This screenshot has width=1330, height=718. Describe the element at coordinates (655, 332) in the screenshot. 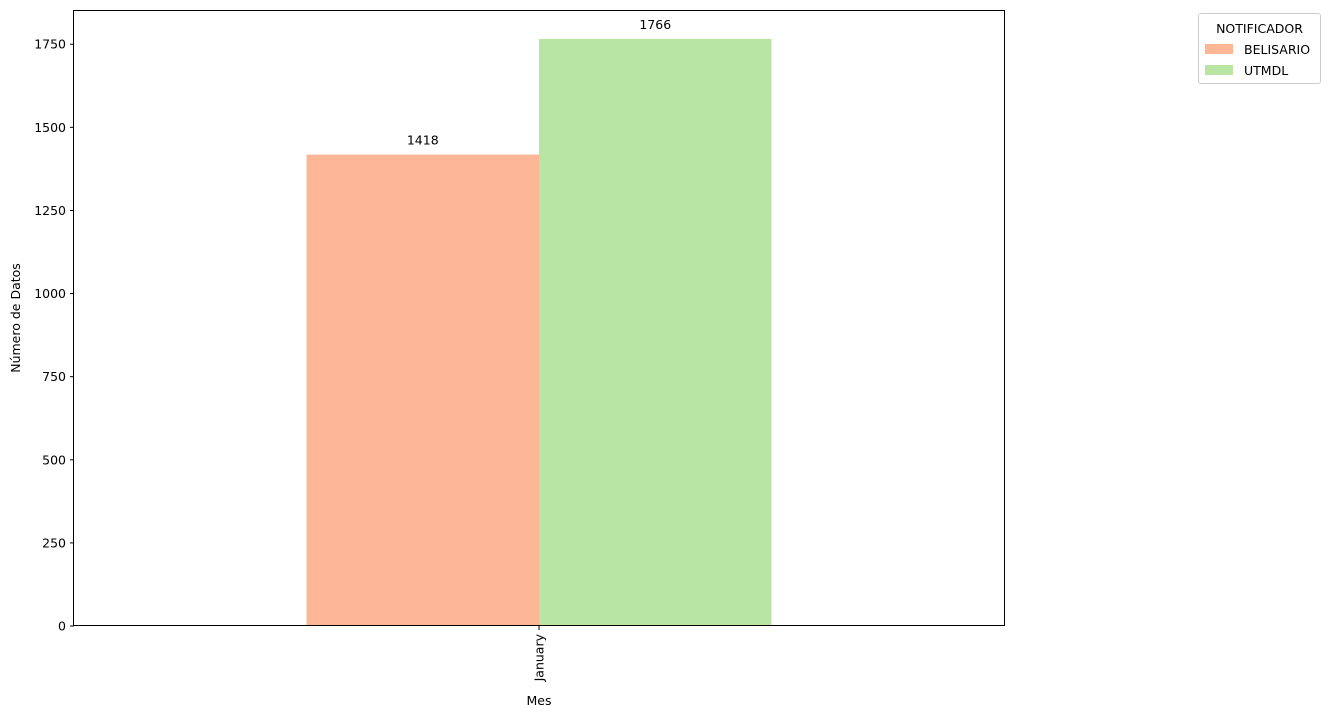

I see `bar-utmdl` at that location.